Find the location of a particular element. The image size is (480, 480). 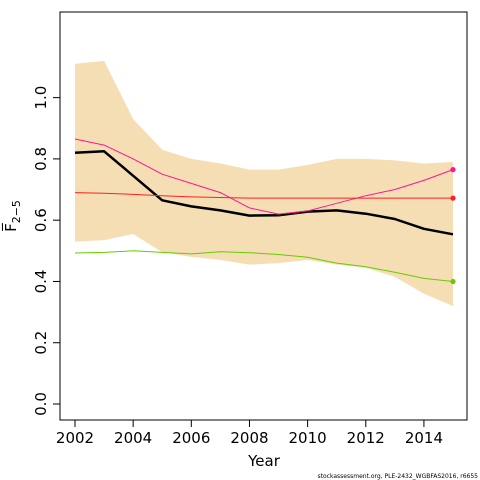

y-tick-label: 0.2 is located at coordinates (41, 343).